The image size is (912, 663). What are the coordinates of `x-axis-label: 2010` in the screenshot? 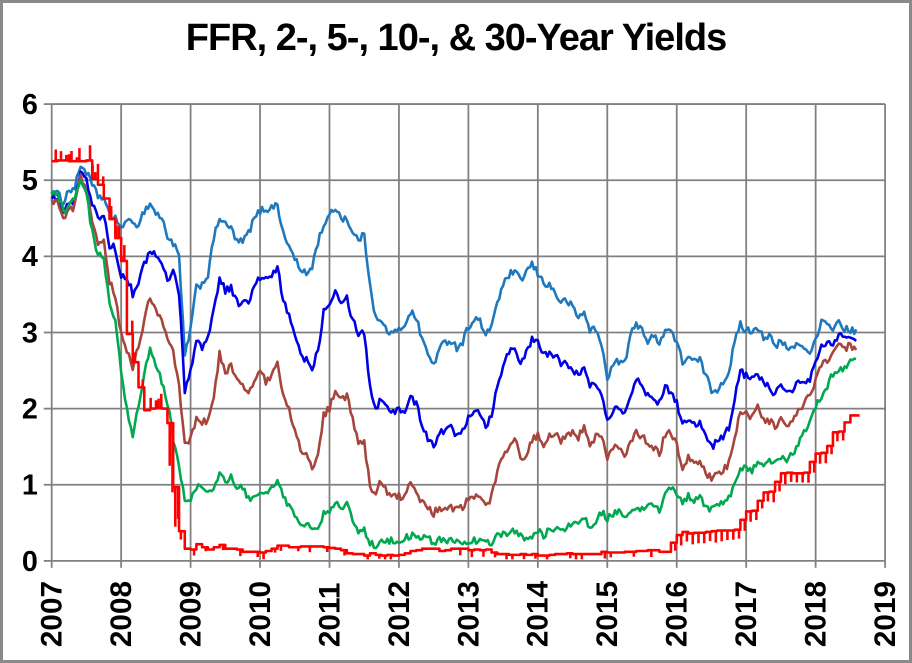 It's located at (260, 614).